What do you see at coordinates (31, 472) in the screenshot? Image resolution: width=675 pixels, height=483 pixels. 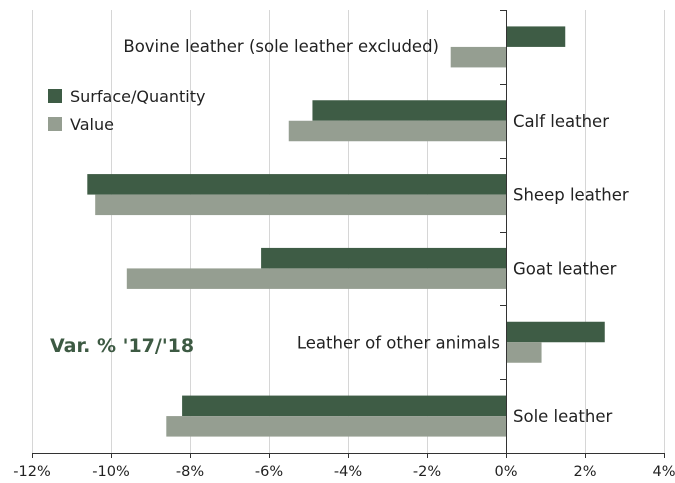 I see `x-tick-label: -12%` at bounding box center [31, 472].